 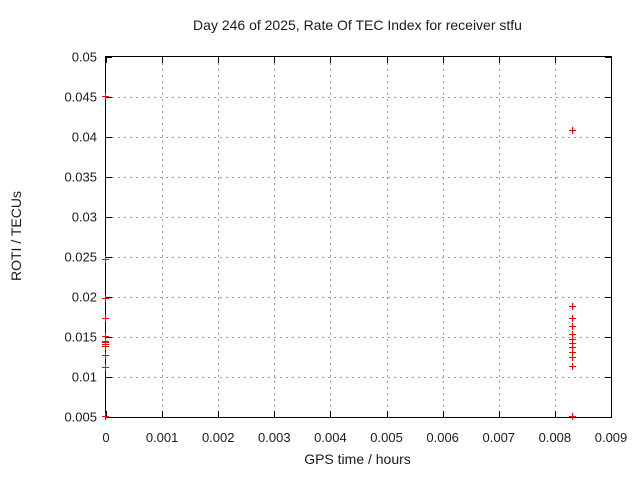 What do you see at coordinates (106, 437) in the screenshot?
I see `x-tick-label: 0` at bounding box center [106, 437].